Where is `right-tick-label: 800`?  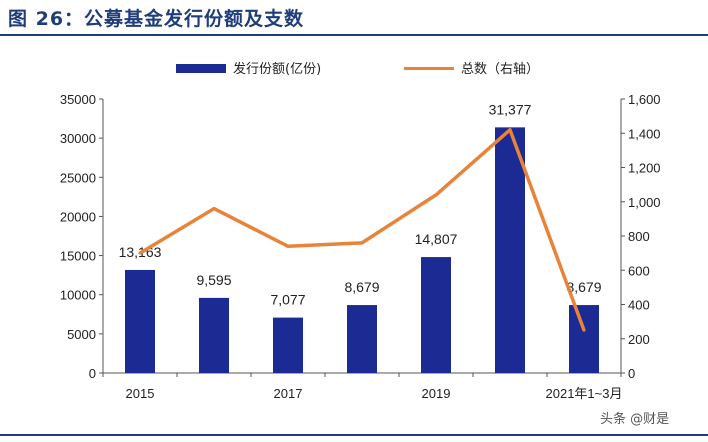 right-tick-label: 800 is located at coordinates (639, 236).